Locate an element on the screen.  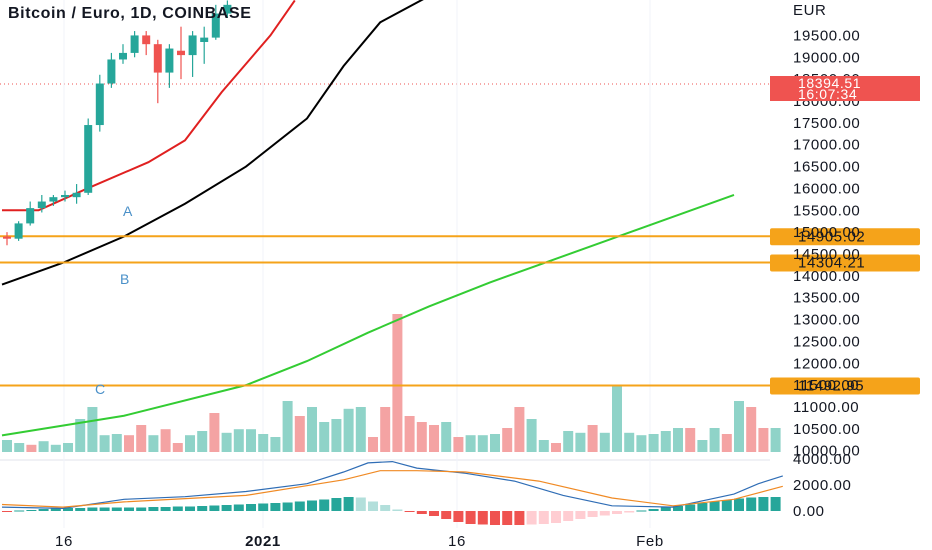
level-badge-label: 11492.95 is located at coordinates (831, 385).